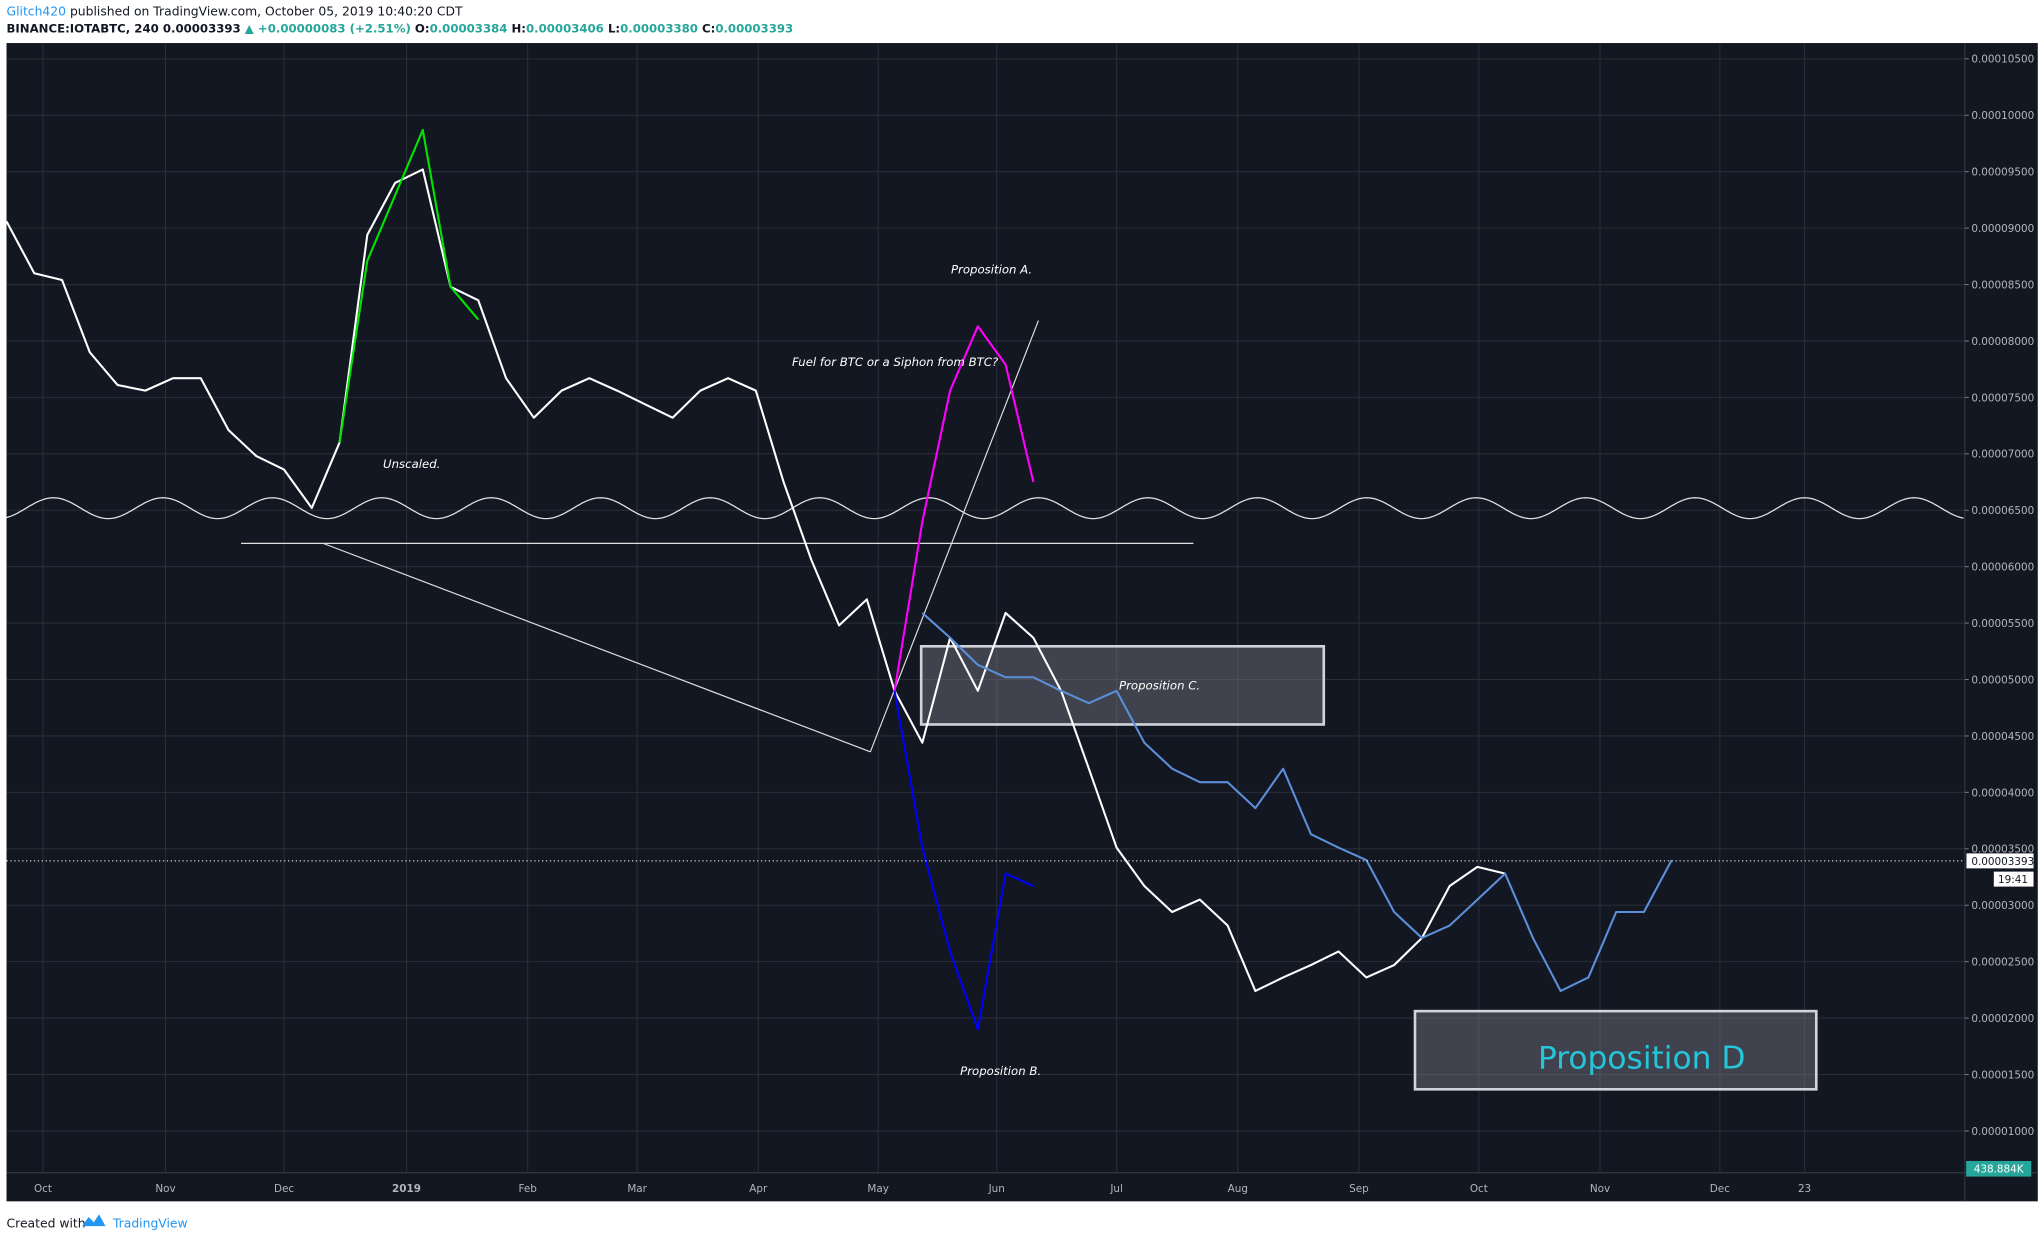 The image size is (2043, 1241). I want to click on annotation: Unscaled., so click(411, 464).